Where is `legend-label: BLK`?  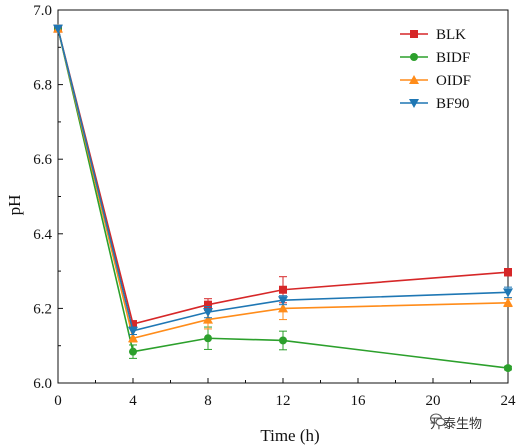
legend-label: BLK is located at coordinates (451, 35).